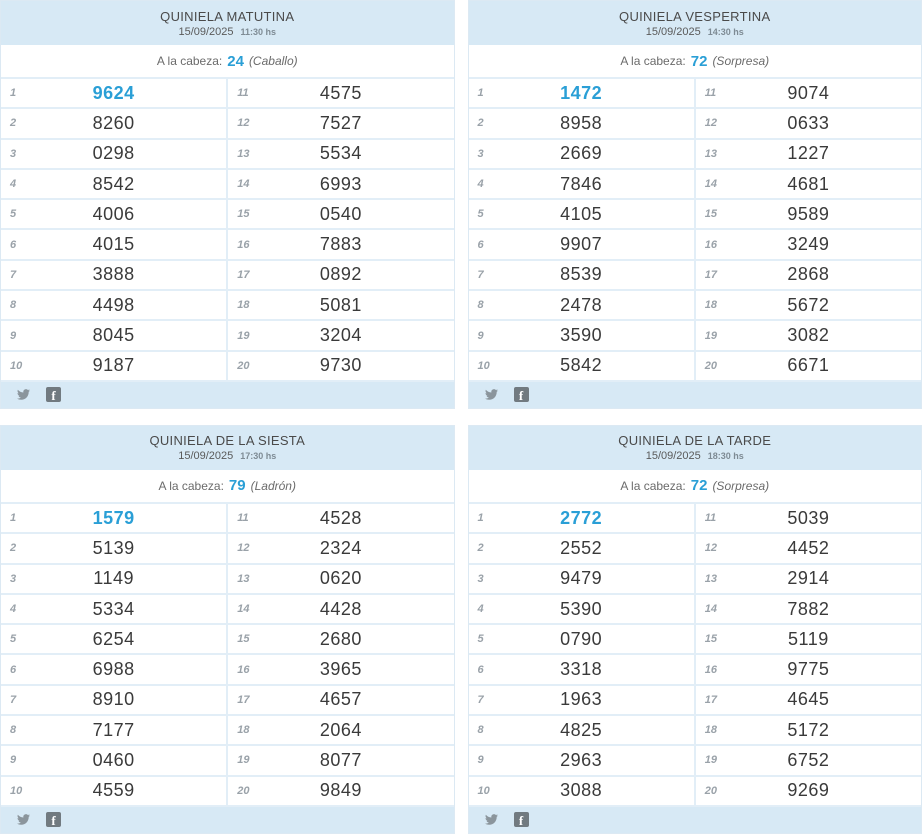 This screenshot has height=835, width=922. I want to click on draw-number: 3088, so click(581, 790).